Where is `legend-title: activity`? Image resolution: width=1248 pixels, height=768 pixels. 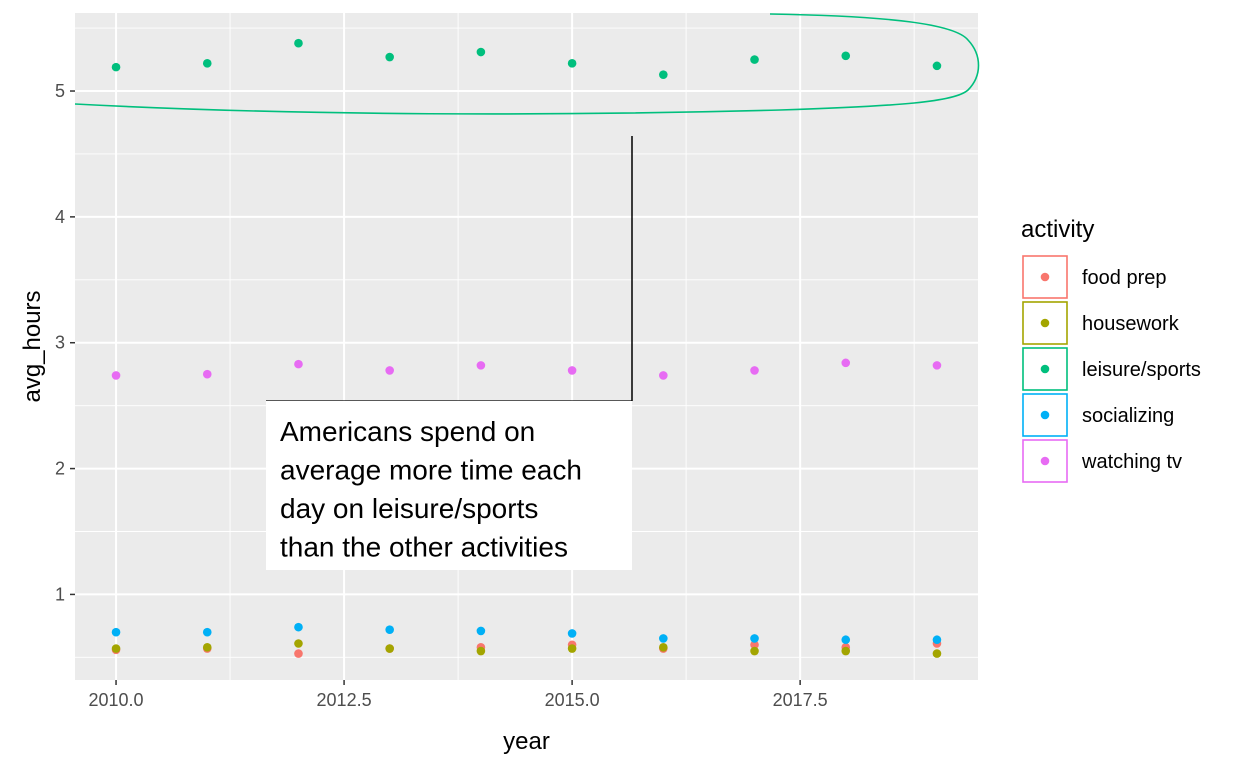 legend-title: activity is located at coordinates (1057, 229).